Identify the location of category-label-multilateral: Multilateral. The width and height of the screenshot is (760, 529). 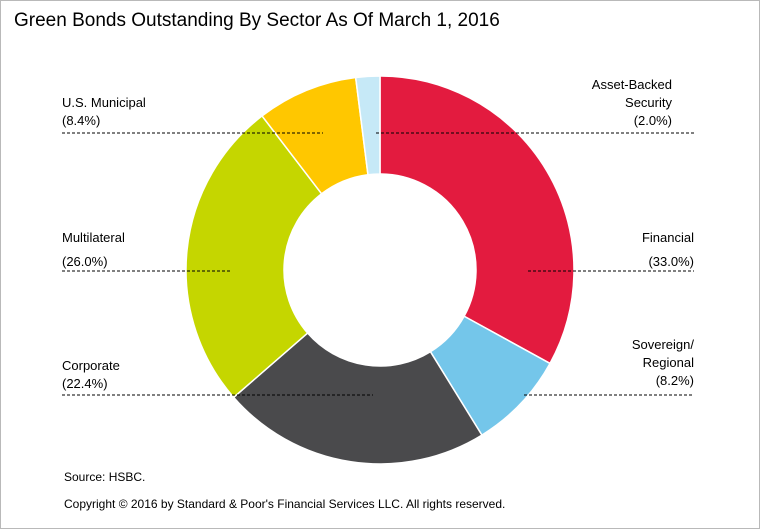
(93, 237).